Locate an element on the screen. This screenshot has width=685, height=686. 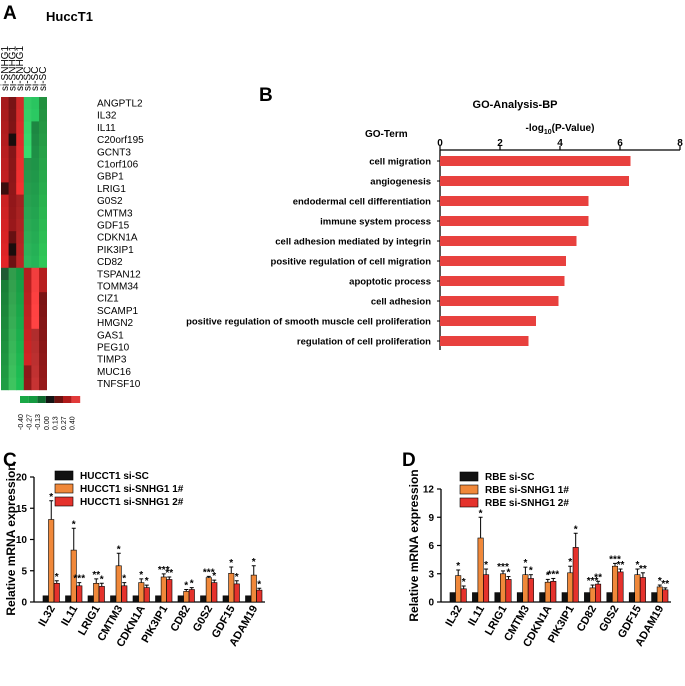
go-yaxis-label: GO-Term is located at coordinates (386, 134).